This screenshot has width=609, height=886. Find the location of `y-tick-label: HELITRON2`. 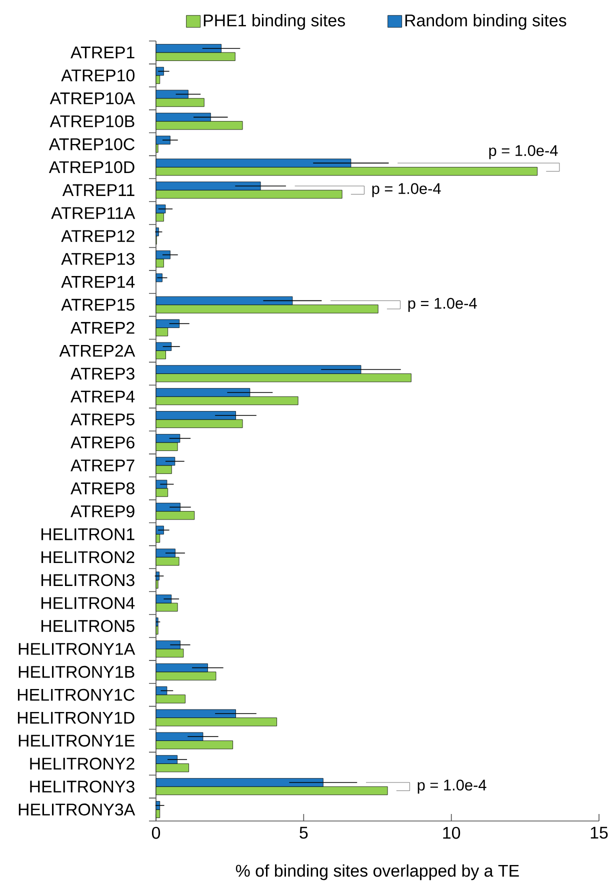

y-tick-label: HELITRON2 is located at coordinates (87, 557).